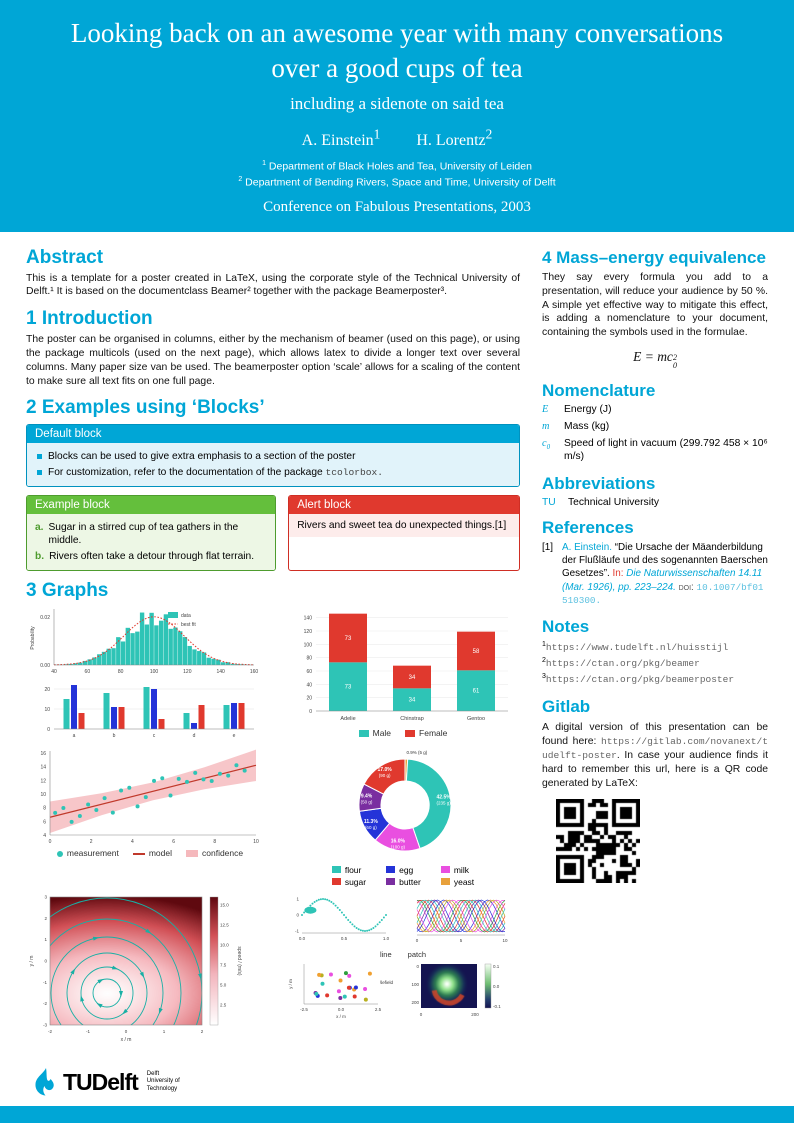 This screenshot has width=794, height=1123. I want to click on svg-text: a, so click(74, 736).